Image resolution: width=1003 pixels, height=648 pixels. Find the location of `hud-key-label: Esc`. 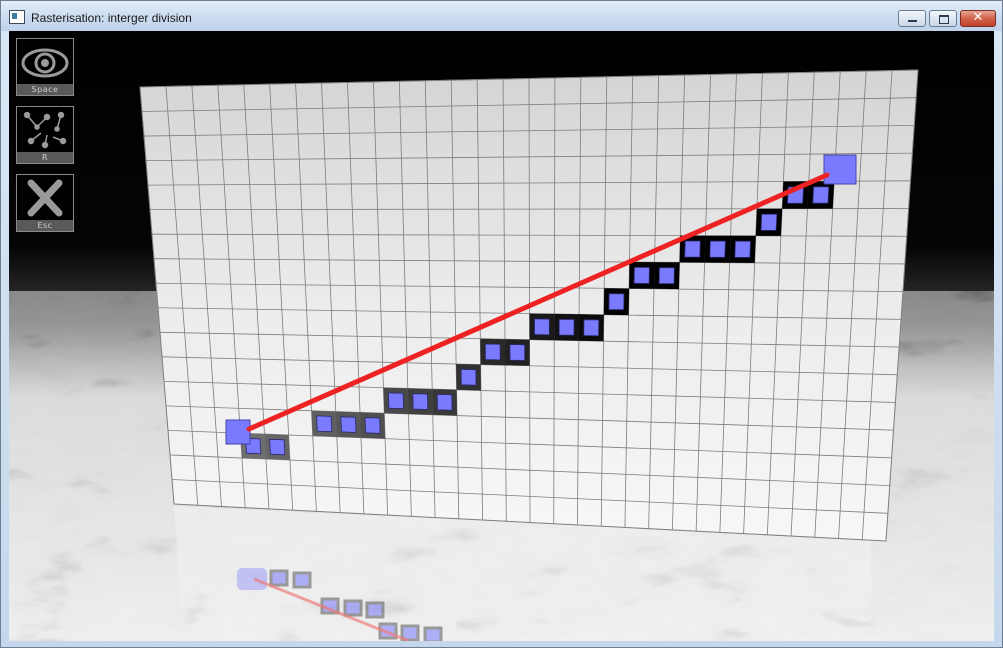

hud-key-label: Esc is located at coordinates (45, 225).